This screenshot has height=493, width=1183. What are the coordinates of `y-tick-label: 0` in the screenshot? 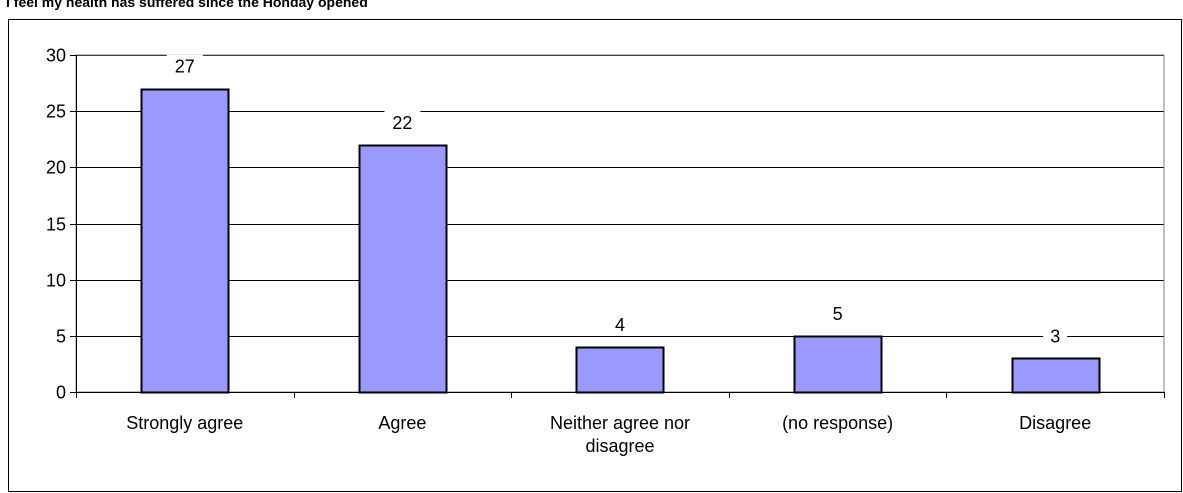 It's located at (61, 393).